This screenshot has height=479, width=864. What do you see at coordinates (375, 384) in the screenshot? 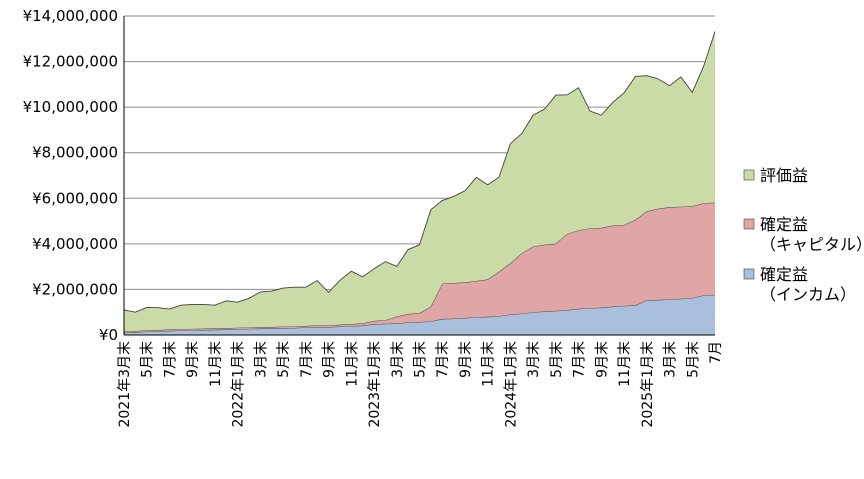
I see `x-tick-label: 2023年1月末` at bounding box center [375, 384].